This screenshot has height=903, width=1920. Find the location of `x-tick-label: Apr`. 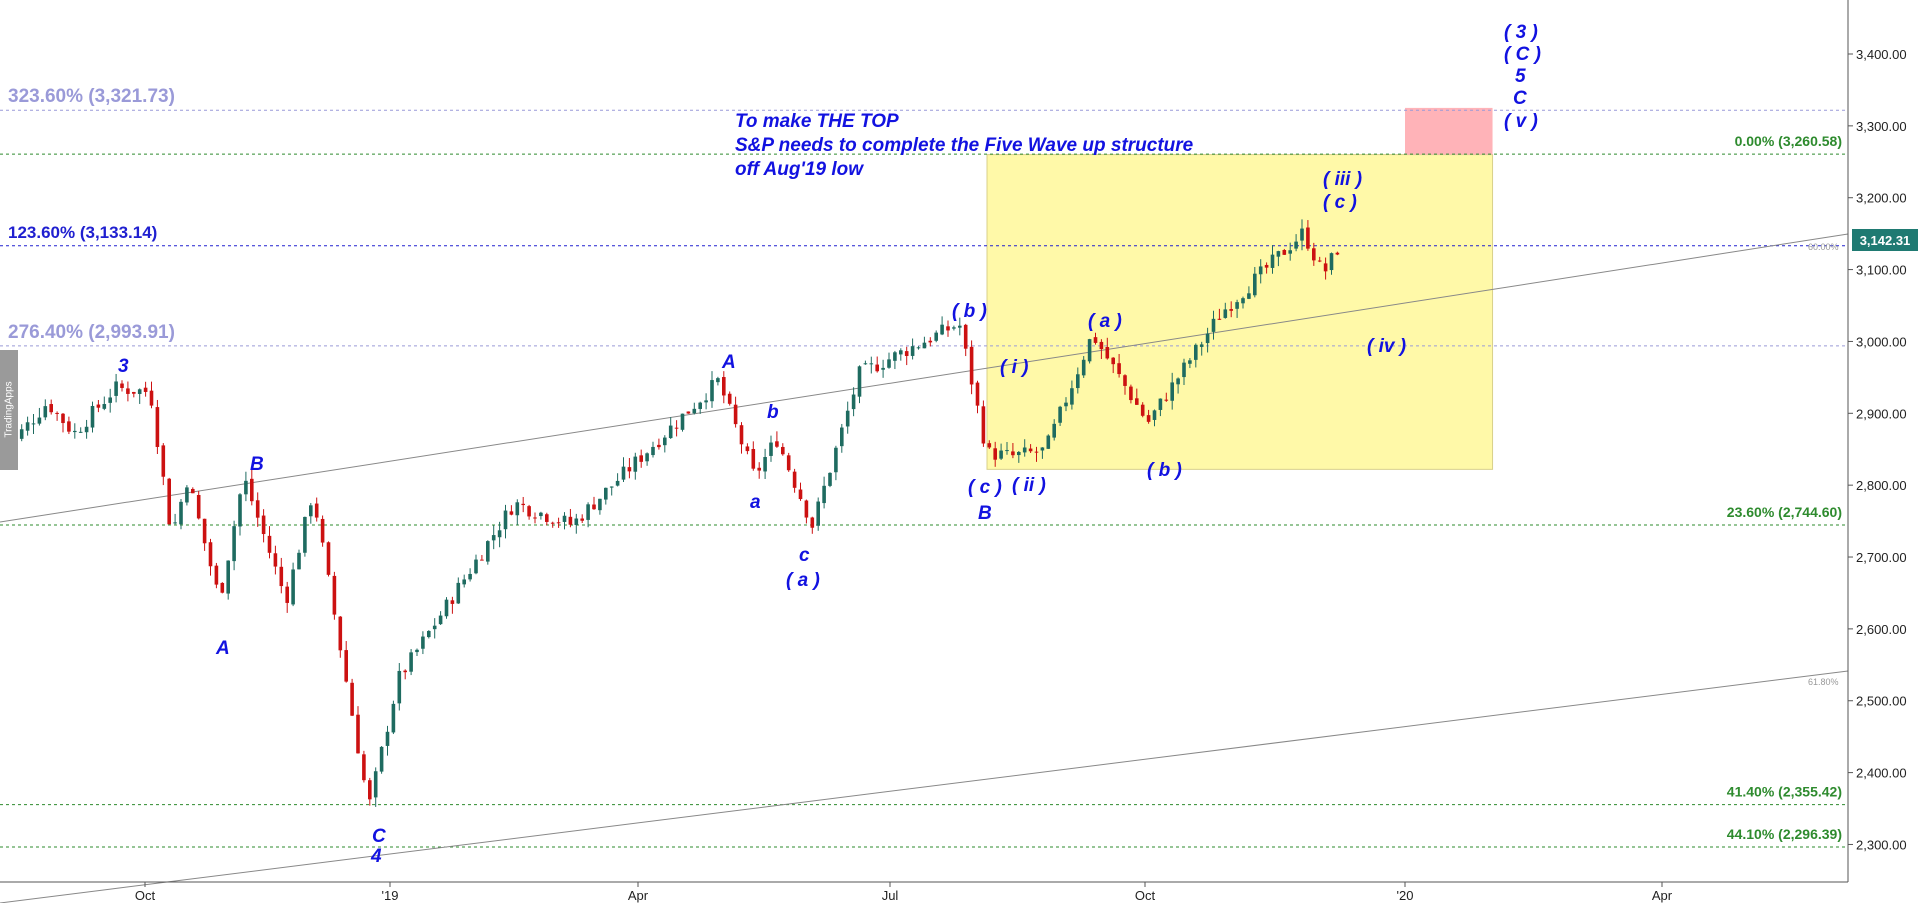

x-tick-label: Apr is located at coordinates (638, 895).